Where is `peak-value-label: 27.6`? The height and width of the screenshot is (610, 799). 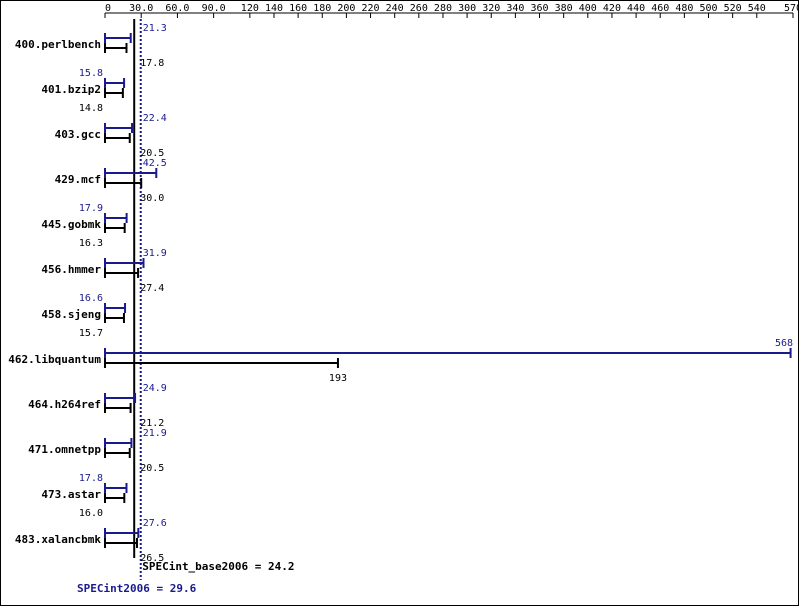 peak-value-label: 27.6 is located at coordinates (155, 523).